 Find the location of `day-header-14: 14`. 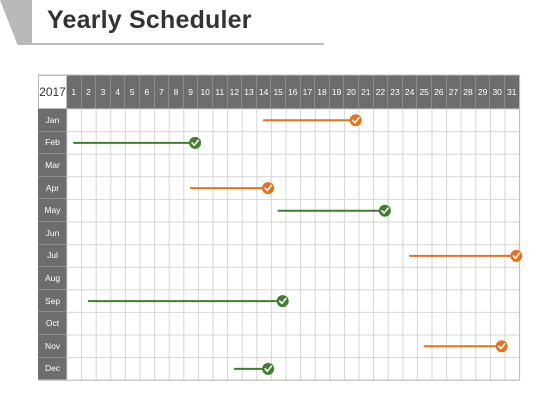

day-header-14: 14 is located at coordinates (264, 92).